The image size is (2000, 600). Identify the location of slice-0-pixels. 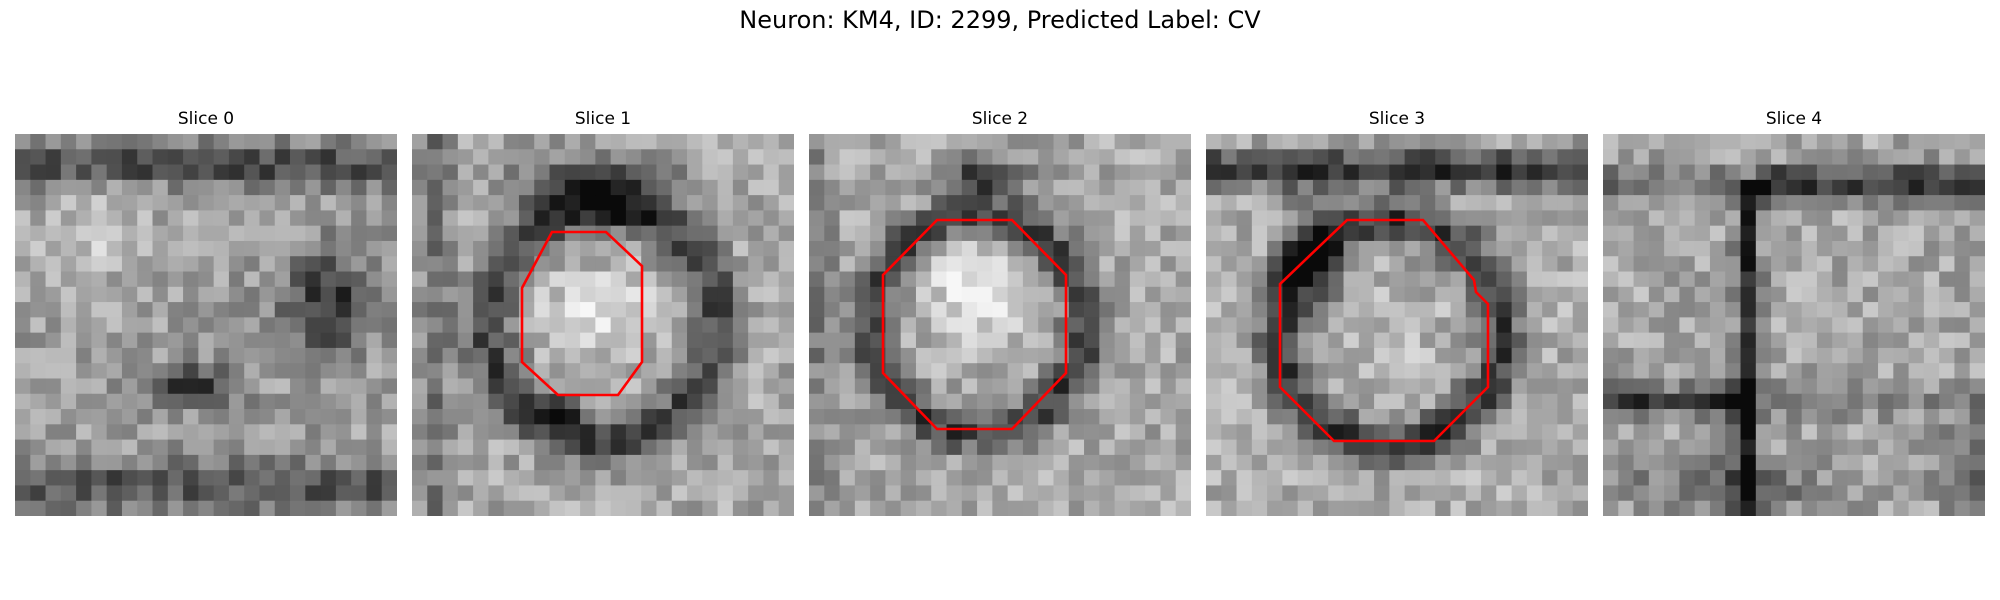
(206, 325).